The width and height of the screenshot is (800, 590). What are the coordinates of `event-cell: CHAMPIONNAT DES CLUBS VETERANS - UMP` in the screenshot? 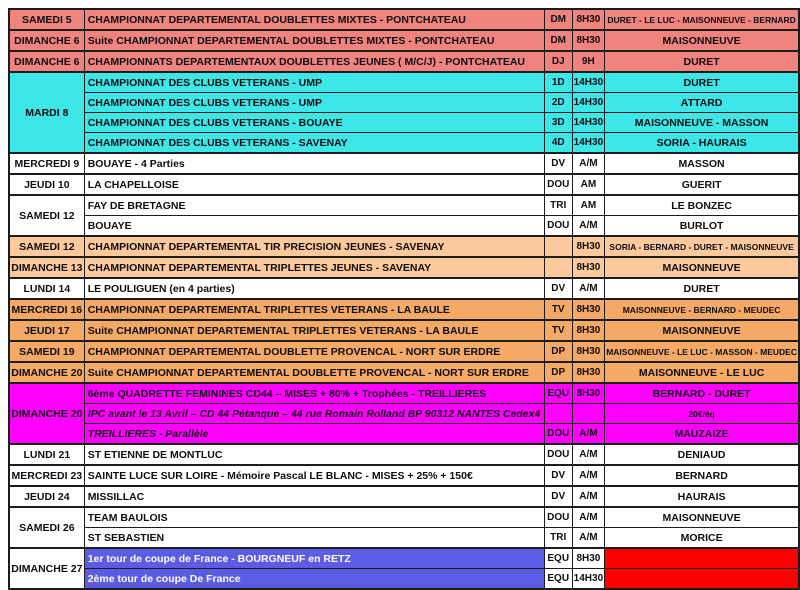 It's located at (314, 82).